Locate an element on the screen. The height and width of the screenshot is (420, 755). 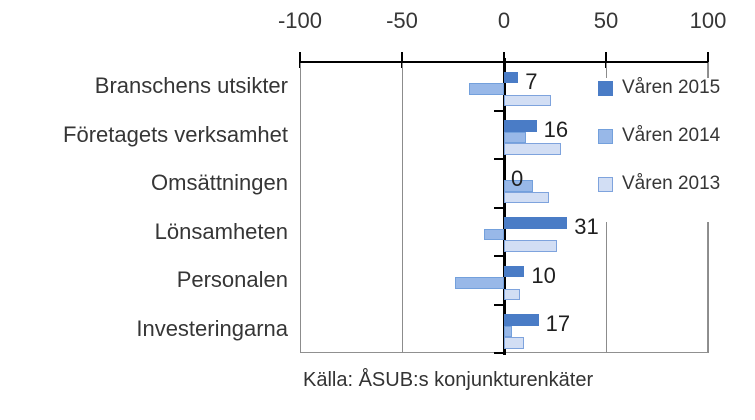
bar-value-label: 7 is located at coordinates (531, 81).